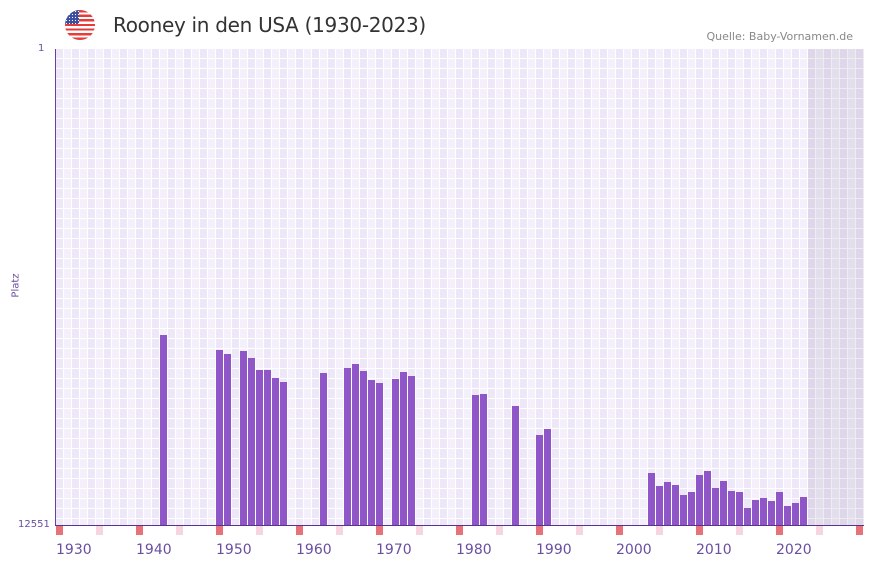 The height and width of the screenshot is (567, 873). Describe the element at coordinates (163, 430) in the screenshot. I see `bar-1943` at that location.